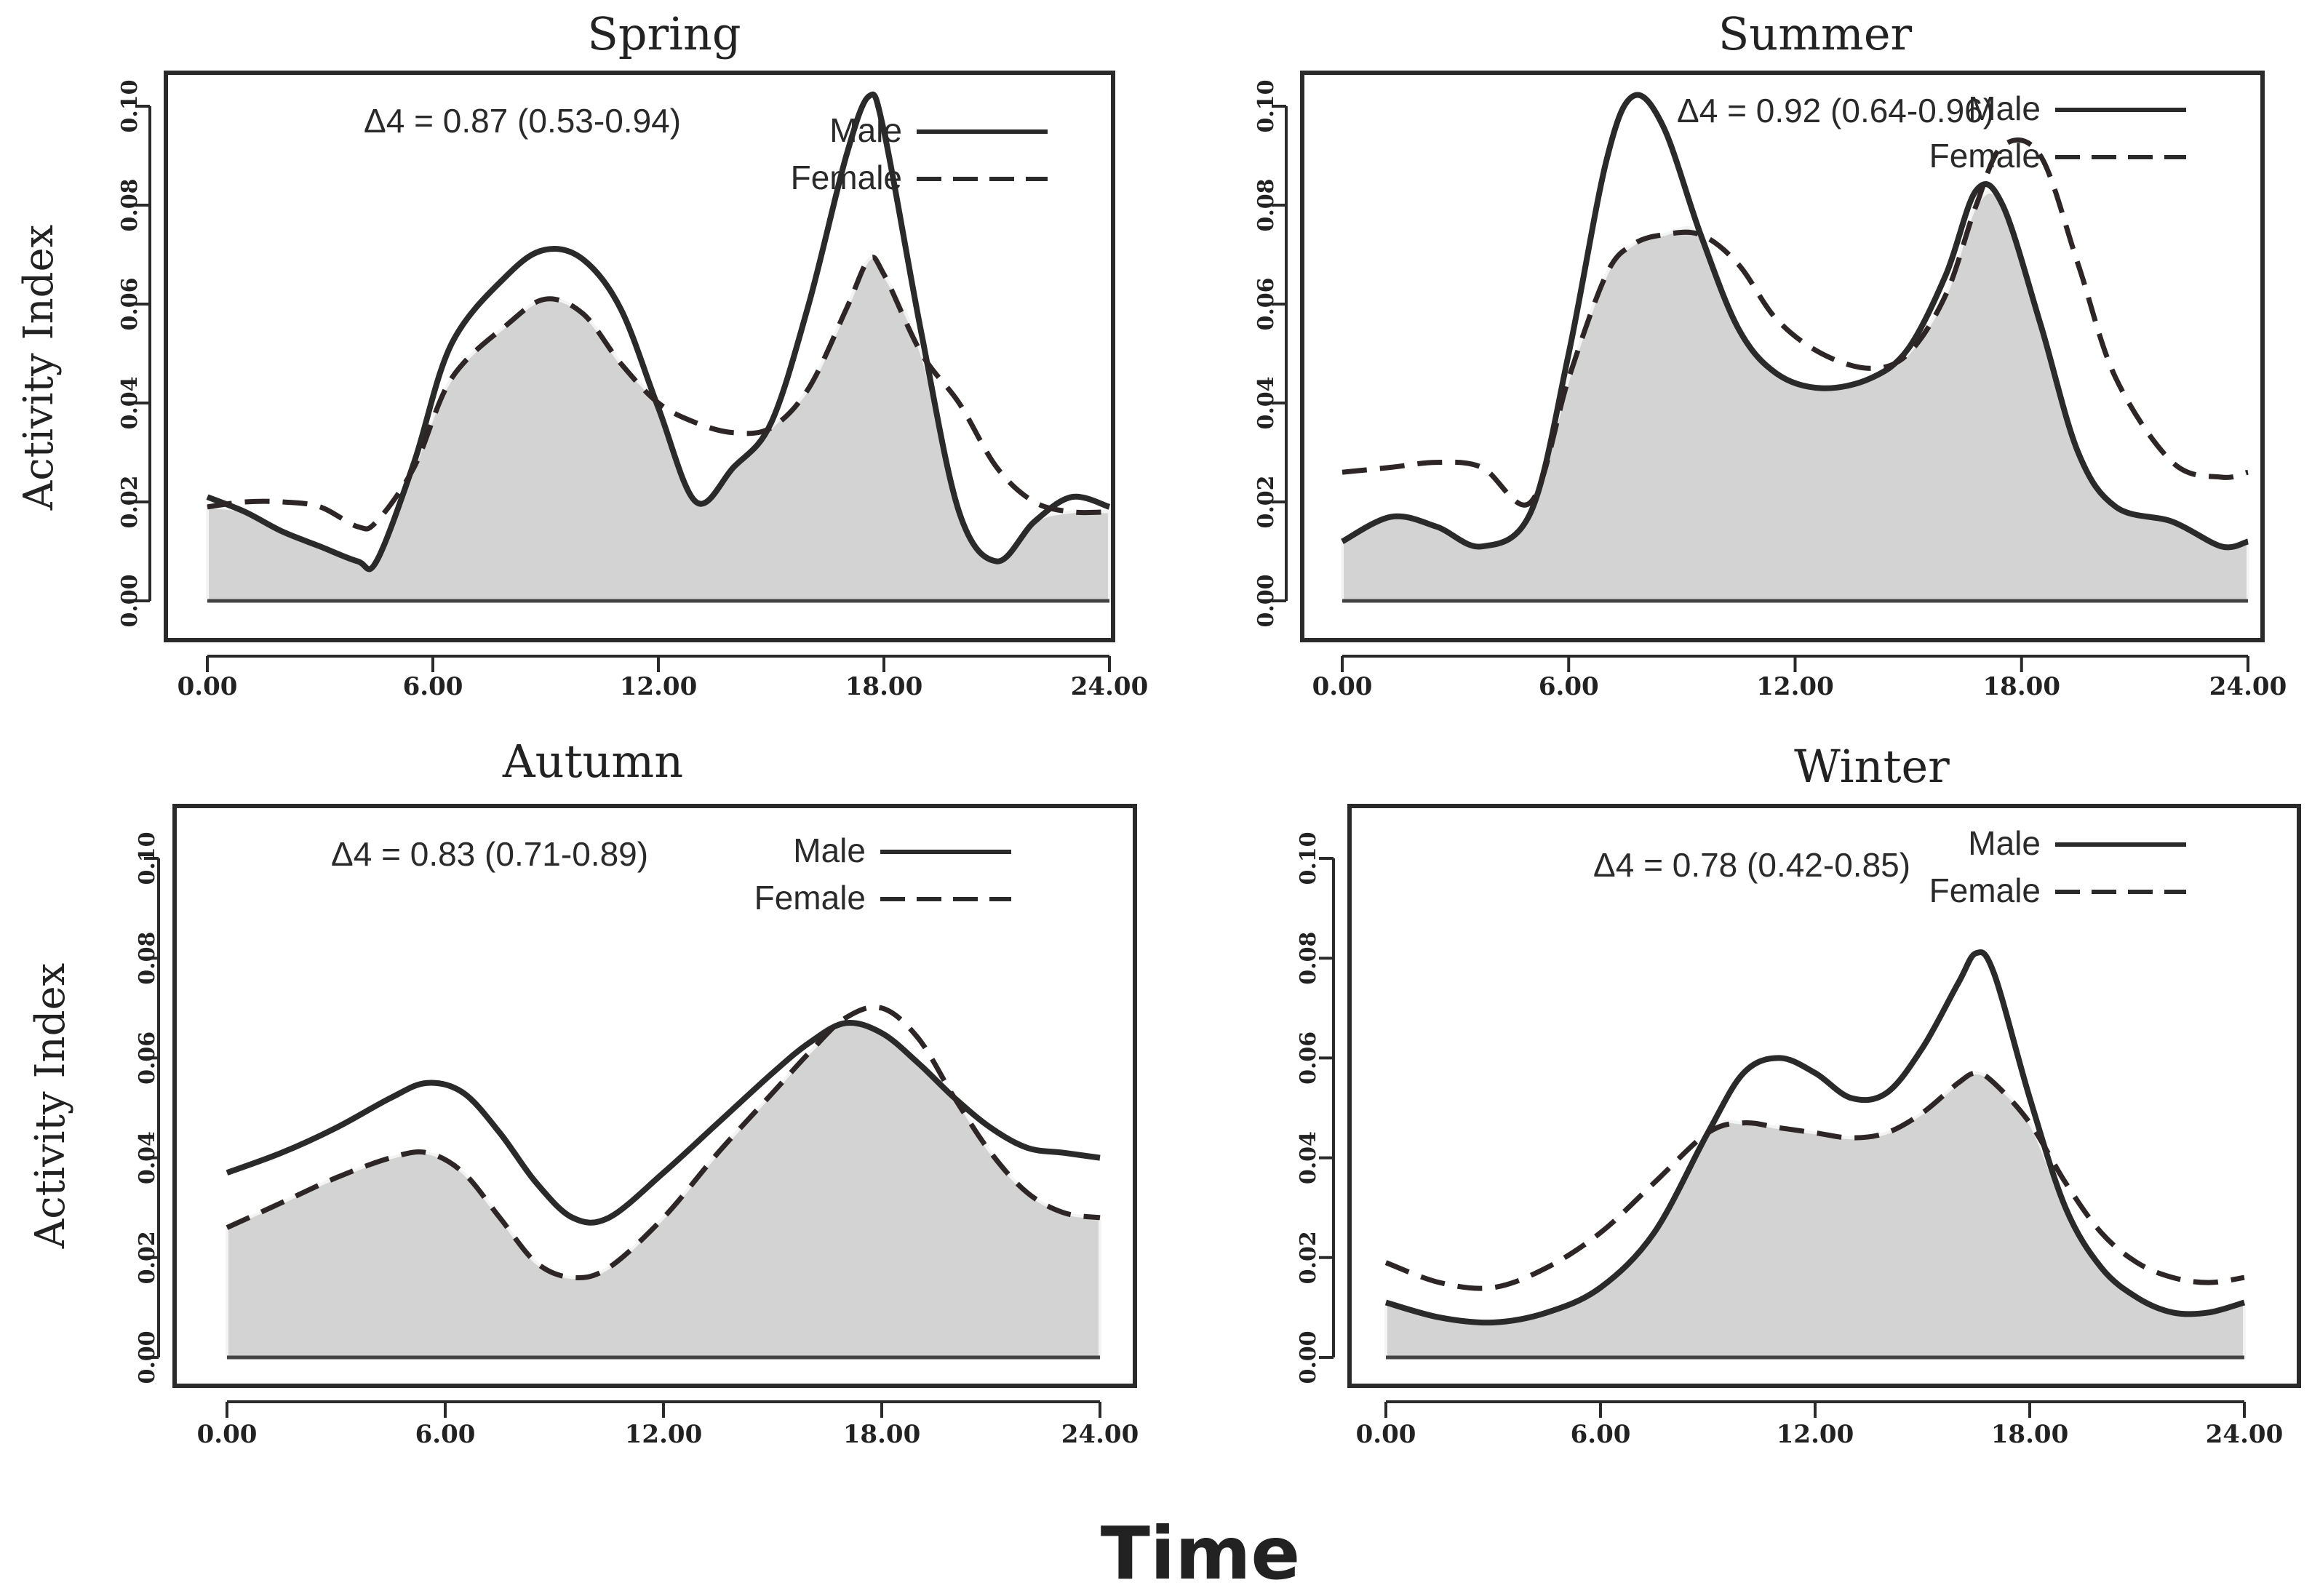 This screenshot has width=2320, height=1596. What do you see at coordinates (39, 368) in the screenshot?
I see `y-axis-label-top: Activity Index` at bounding box center [39, 368].